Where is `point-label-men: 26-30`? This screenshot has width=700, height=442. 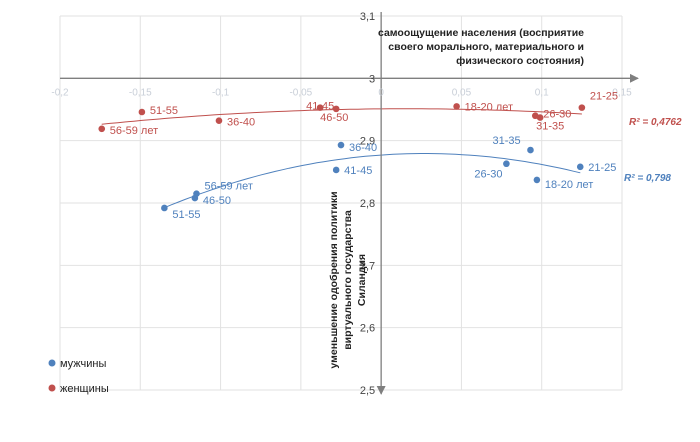 point-label-men: 26-30 is located at coordinates (488, 175).